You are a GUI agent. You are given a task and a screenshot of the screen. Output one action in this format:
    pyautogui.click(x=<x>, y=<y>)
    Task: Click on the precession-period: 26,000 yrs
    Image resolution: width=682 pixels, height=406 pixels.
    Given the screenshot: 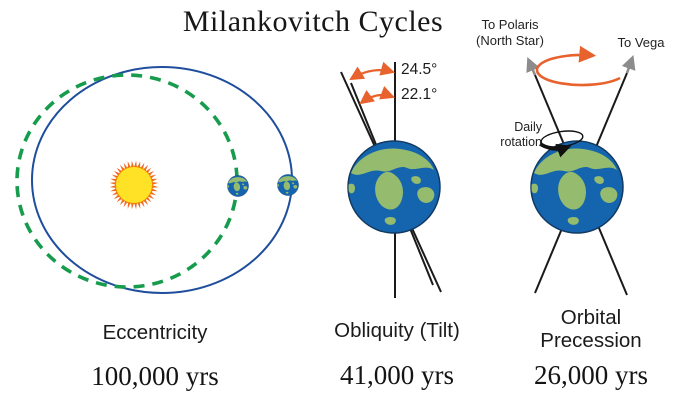 What is the action you would take?
    pyautogui.click(x=591, y=375)
    